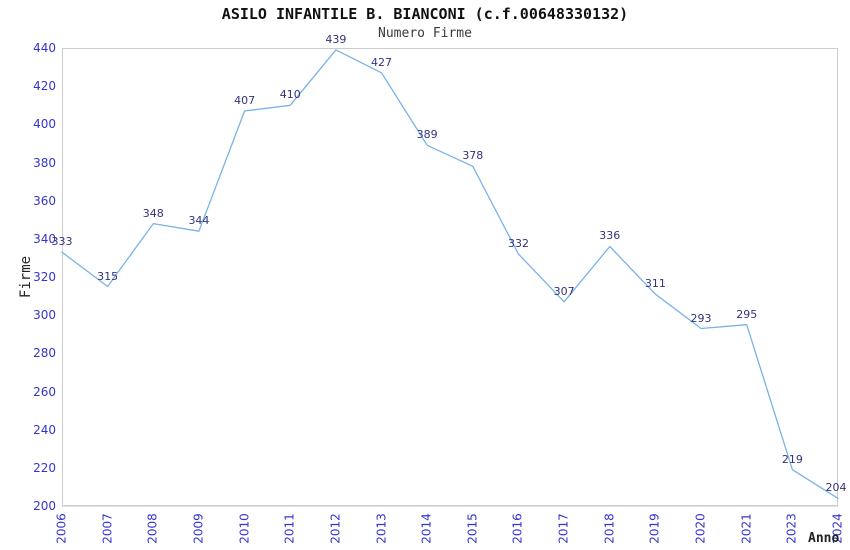  I want to click on y-tick-label: 260, so click(44, 391).